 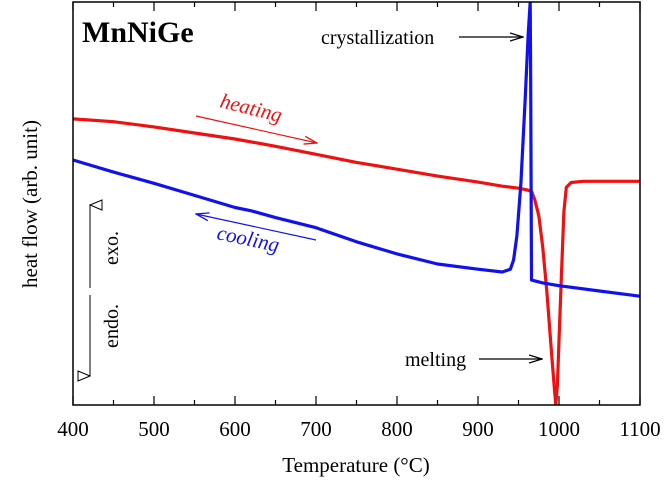 What do you see at coordinates (30, 204) in the screenshot?
I see `y-axis-title: heat flow (arb. unit)` at bounding box center [30, 204].